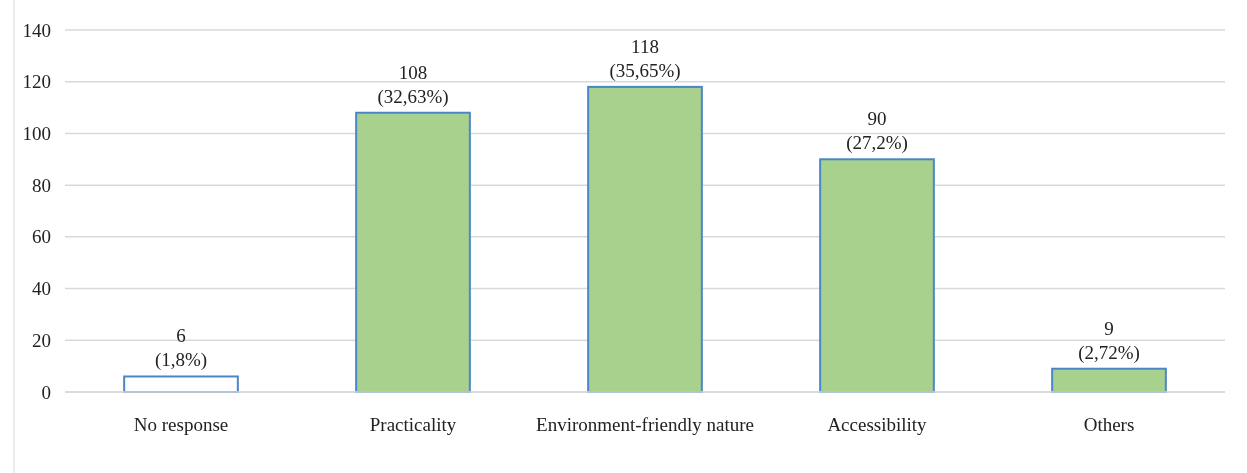 The image size is (1247, 473). Describe the element at coordinates (36, 30) in the screenshot. I see `y-tick-label: 140` at that location.